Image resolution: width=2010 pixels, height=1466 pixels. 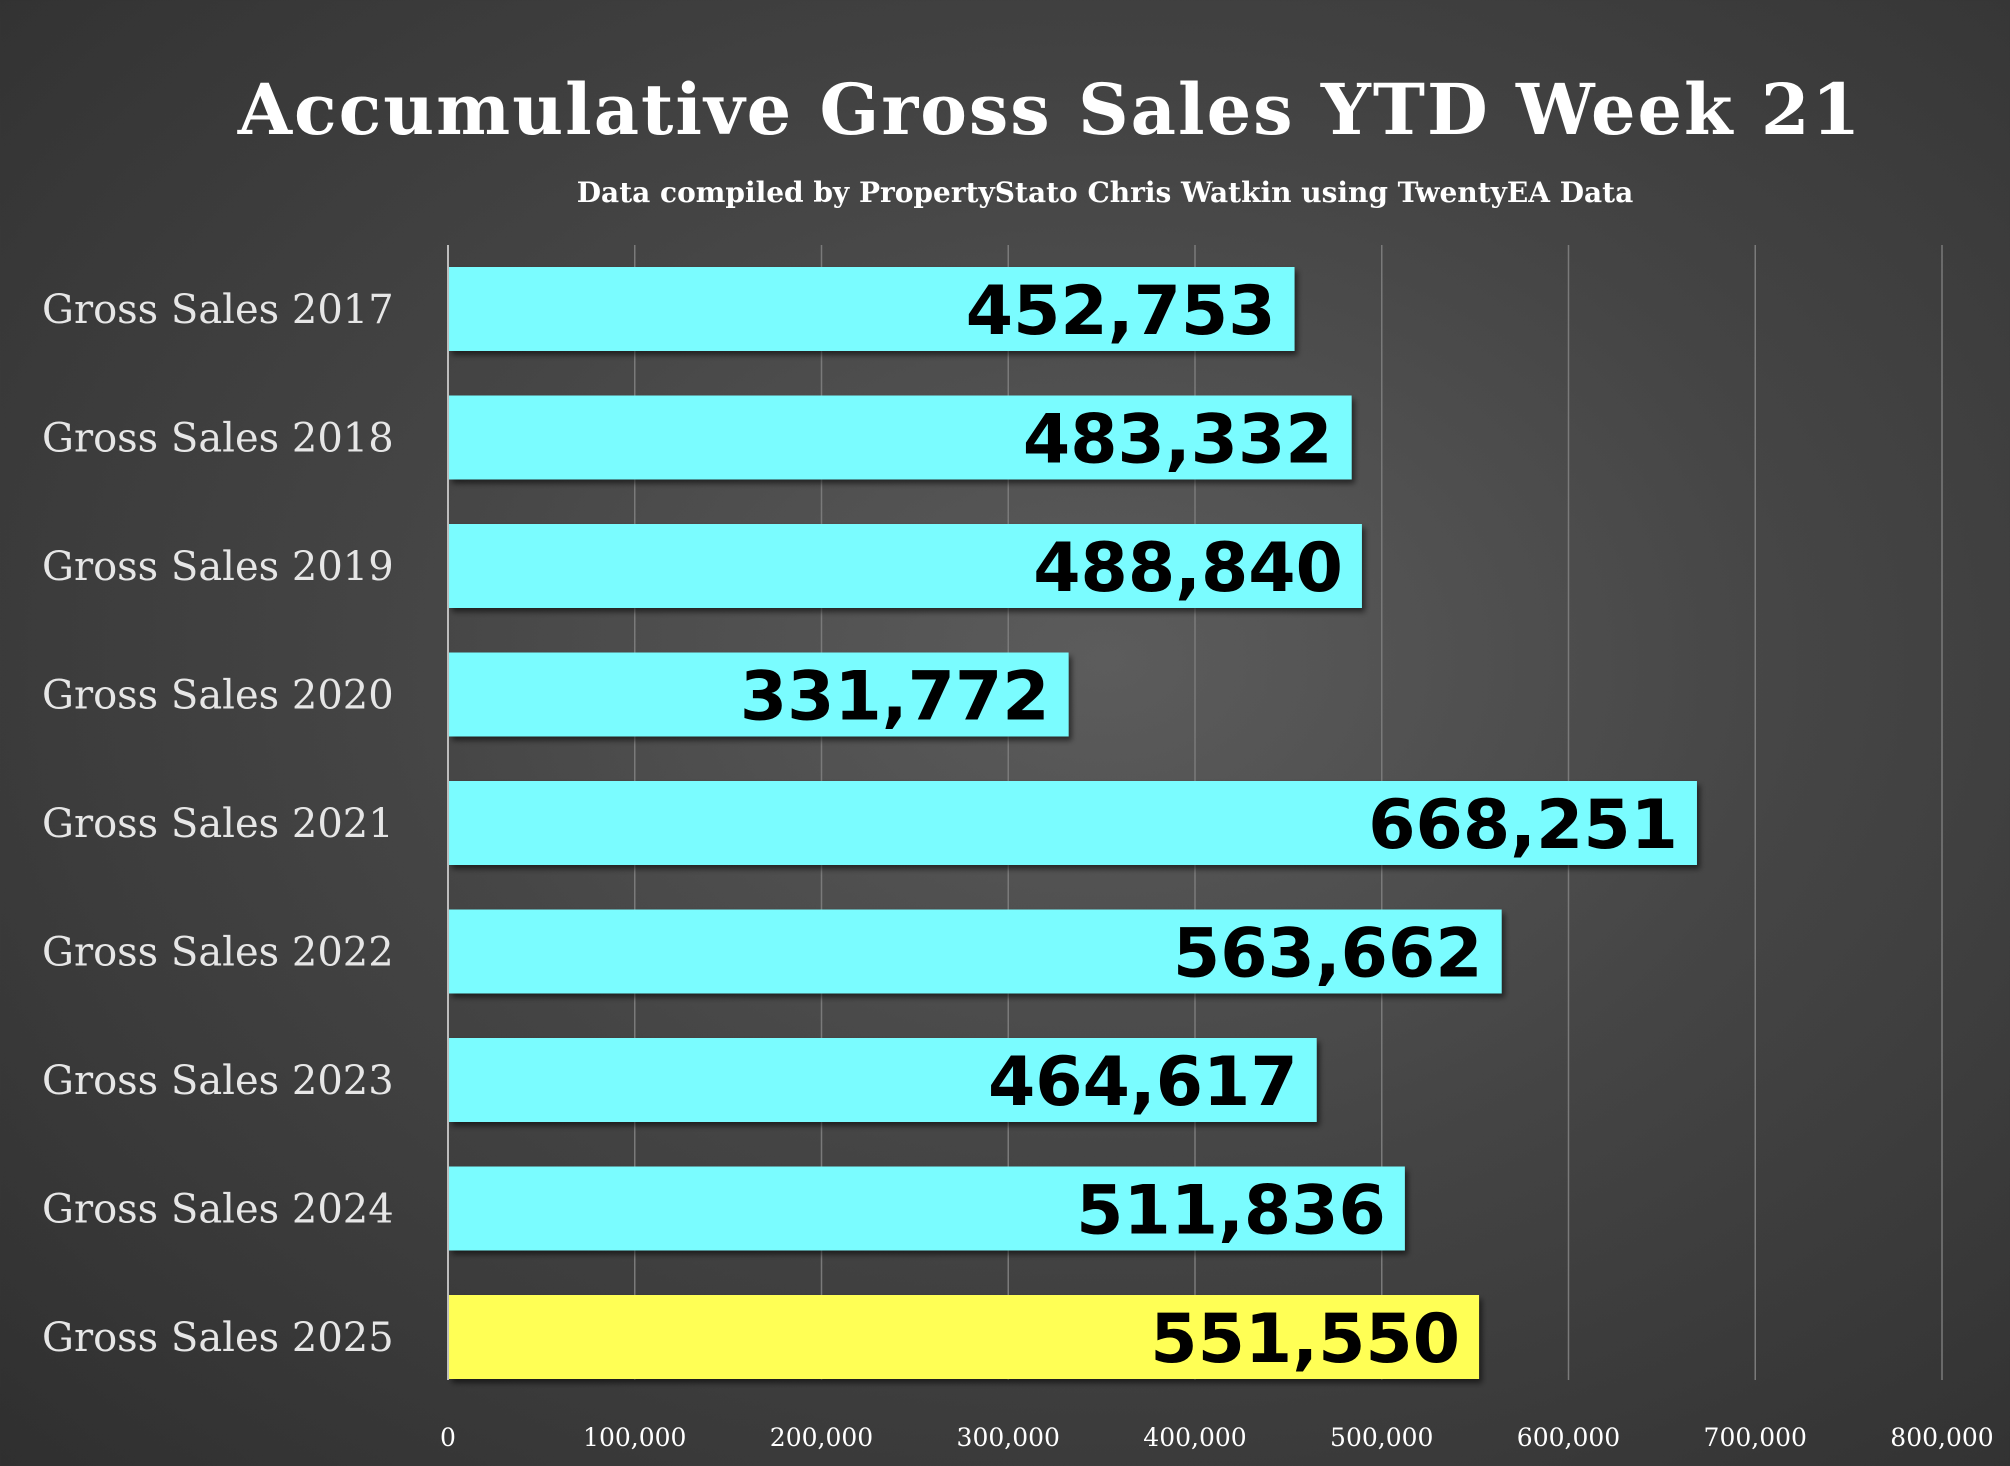 What do you see at coordinates (634, 1437) in the screenshot?
I see `x-tick-label: 100,000` at bounding box center [634, 1437].